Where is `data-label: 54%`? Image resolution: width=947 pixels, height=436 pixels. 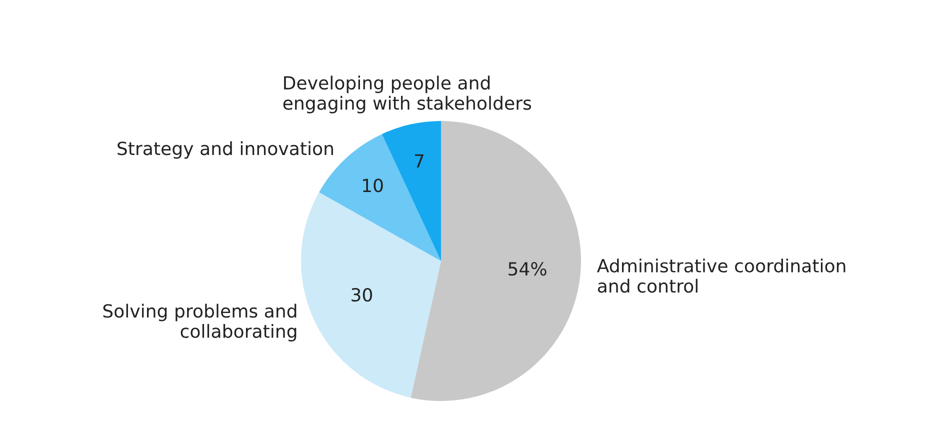
data-label: 54% is located at coordinates (527, 269).